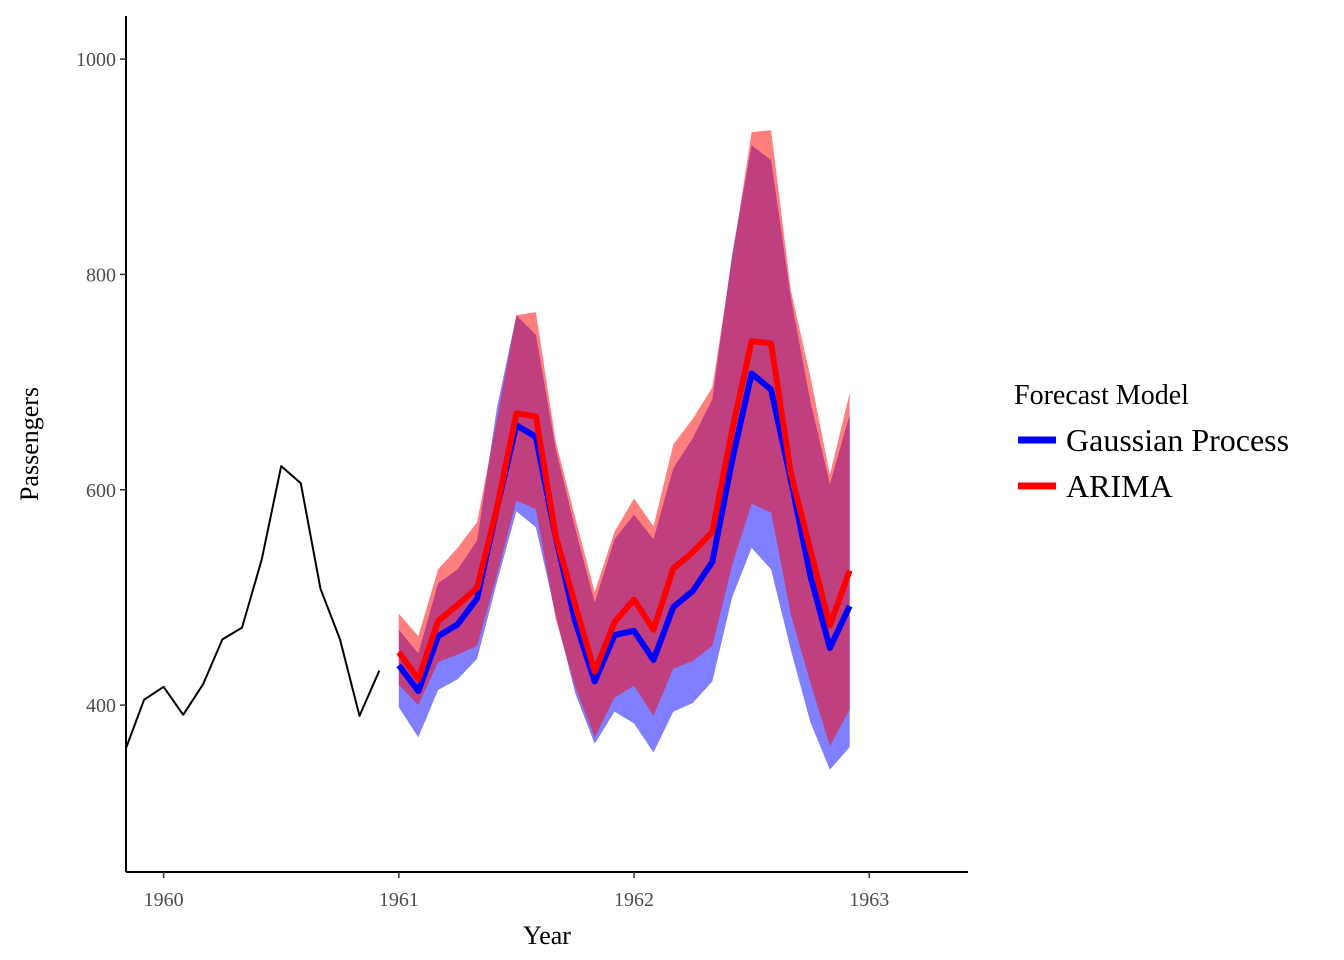  I want to click on legend: Forecast Model Gaussian Process ARIMA, so click(1151, 442).